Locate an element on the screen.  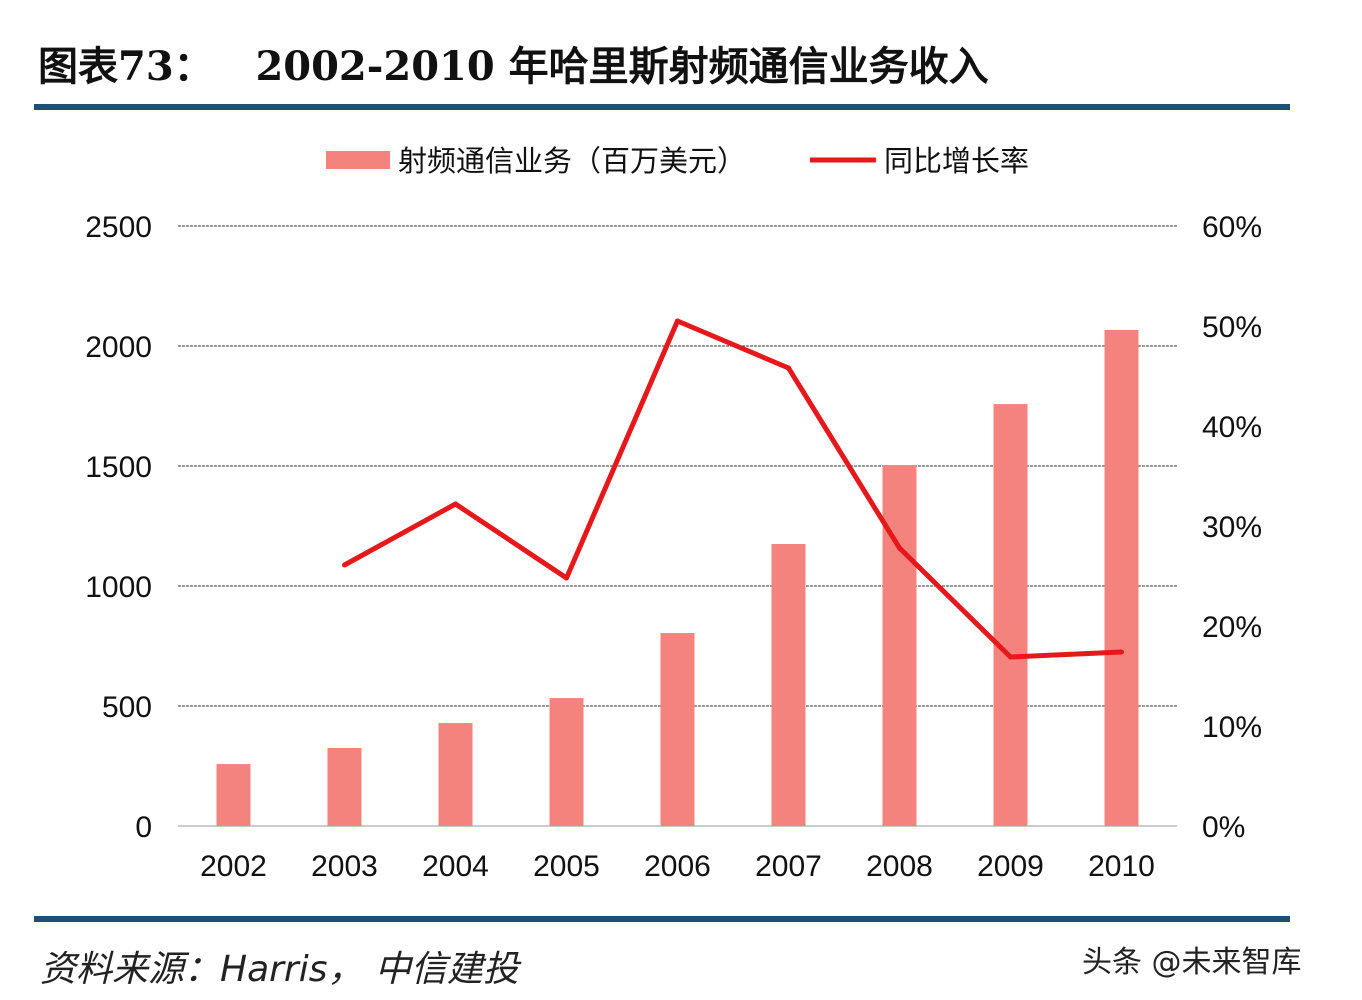
x-tick-label: 2002 is located at coordinates (233, 866).